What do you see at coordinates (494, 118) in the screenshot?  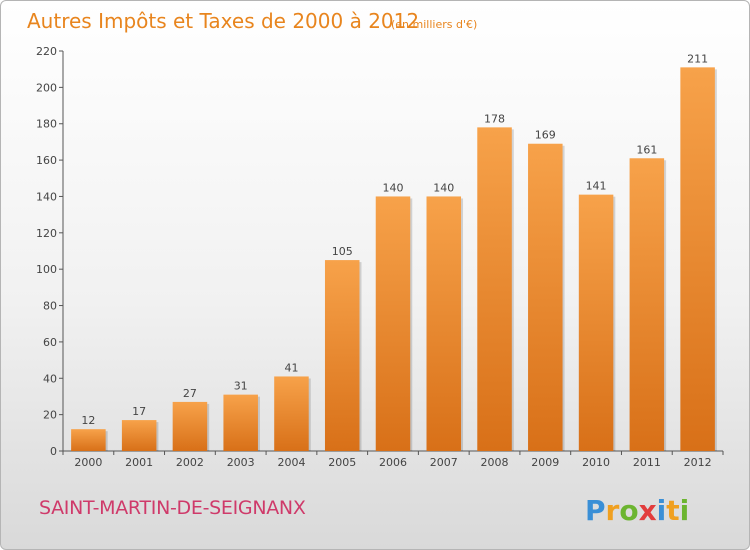 I see `bar-value-label: 178` at bounding box center [494, 118].